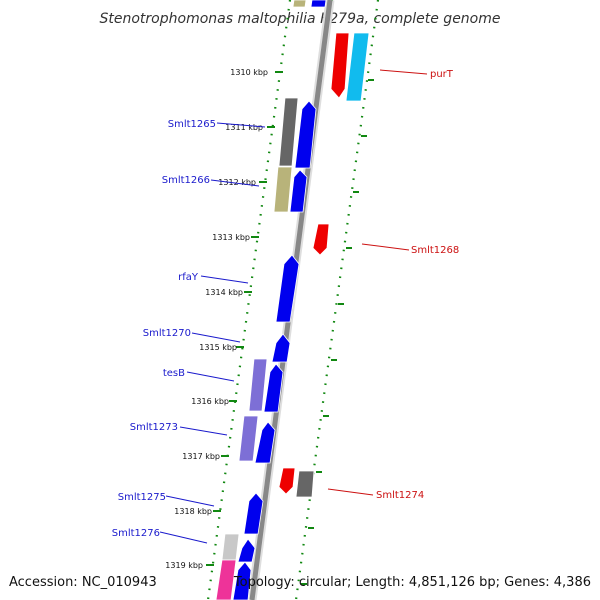 The height and width of the screenshot is (600, 600). Describe the element at coordinates (357, 67) in the screenshot. I see `gene-purT-cyan` at that location.